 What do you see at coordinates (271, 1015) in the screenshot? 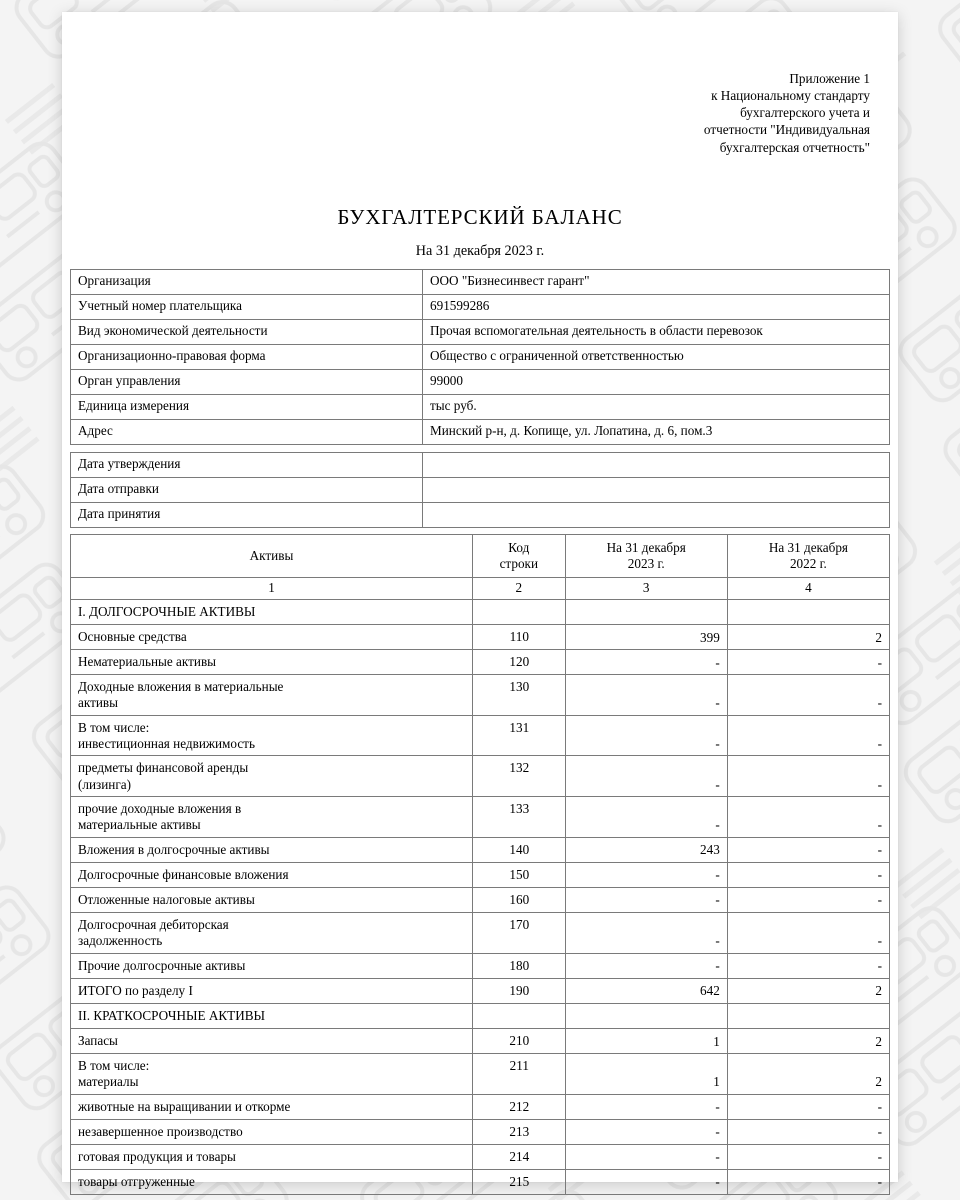
I see `section-heading: II. КРАТКОСРОЧНЫЕ АКТИВЫ` at bounding box center [271, 1015].